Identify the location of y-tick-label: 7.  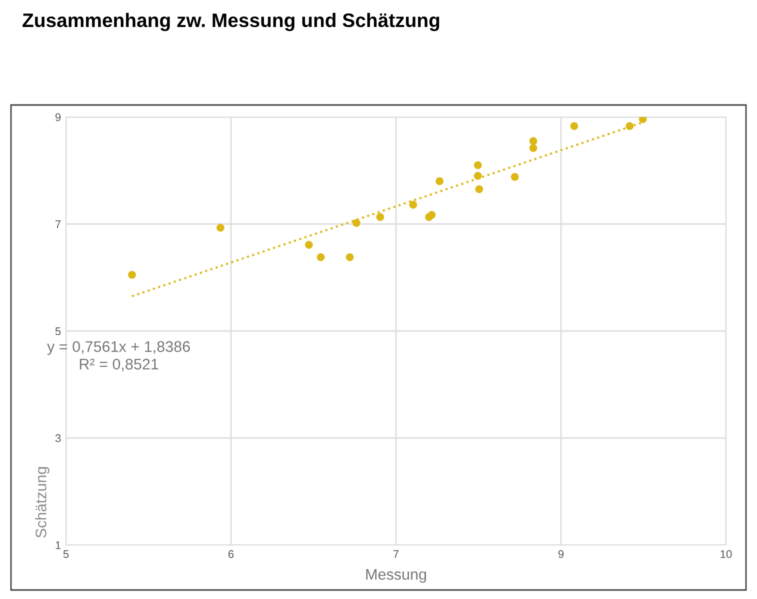
(58, 224).